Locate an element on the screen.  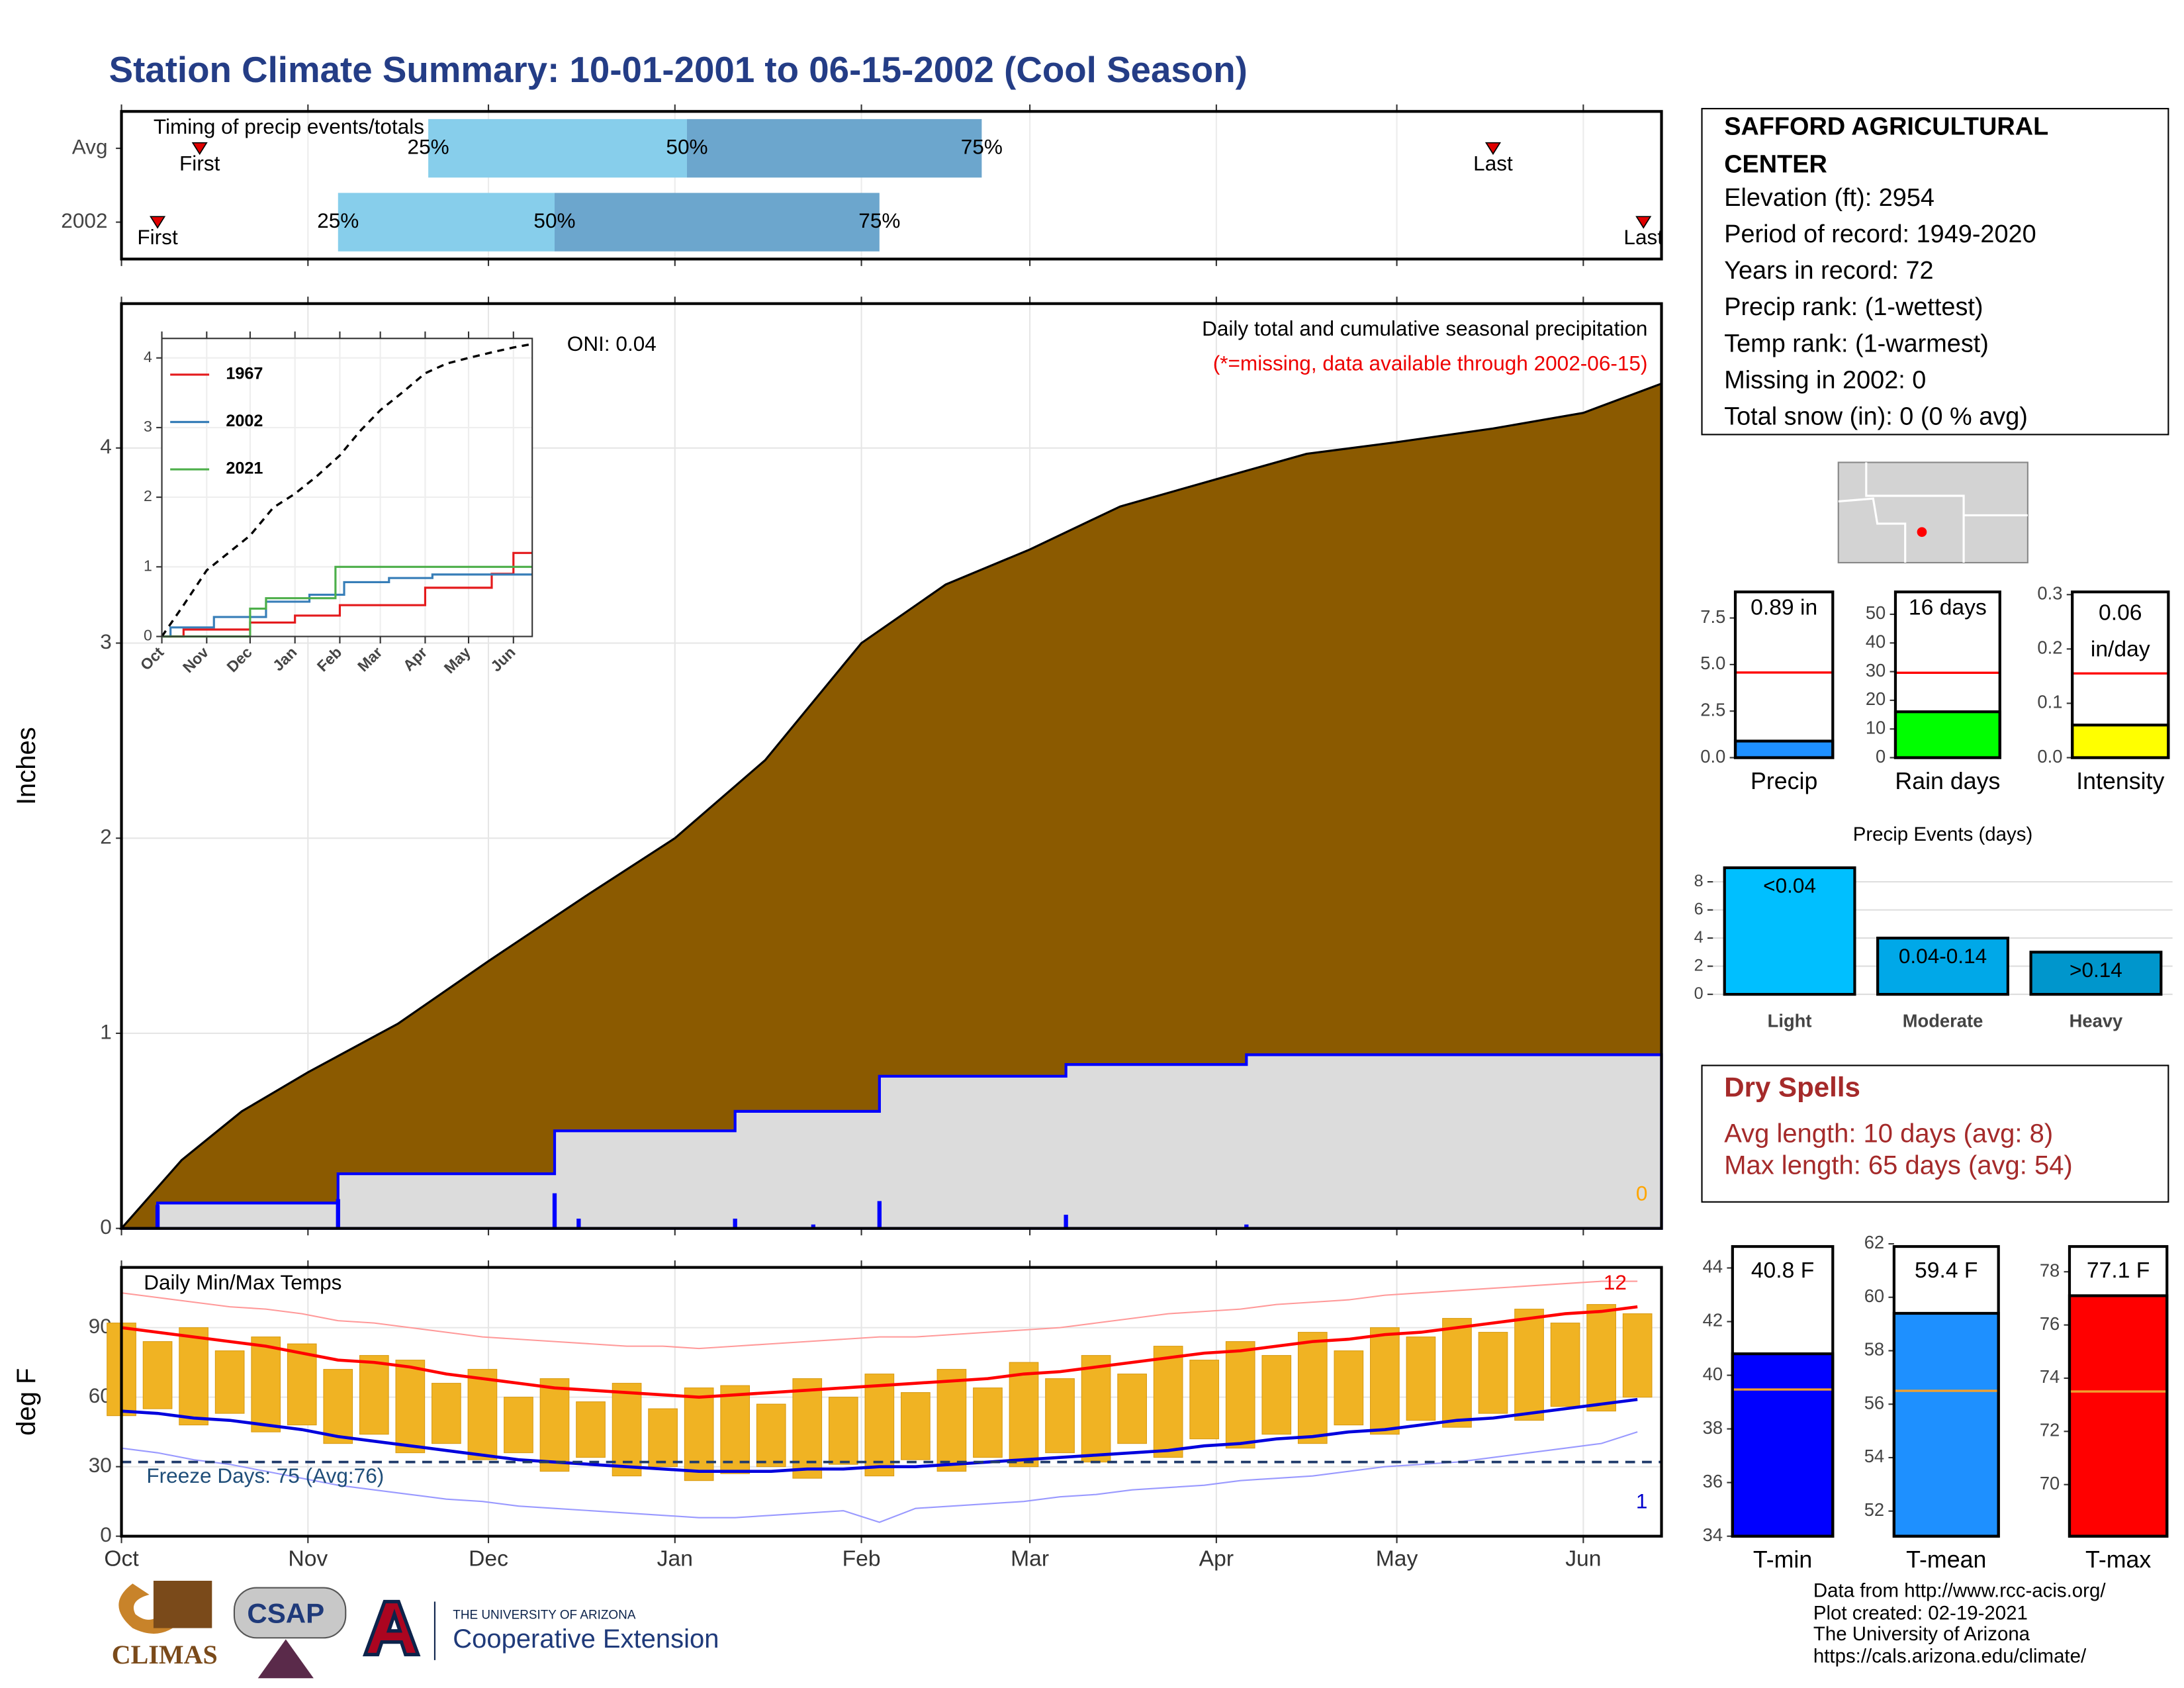
value-label: 59.4 F is located at coordinates (1946, 1270).